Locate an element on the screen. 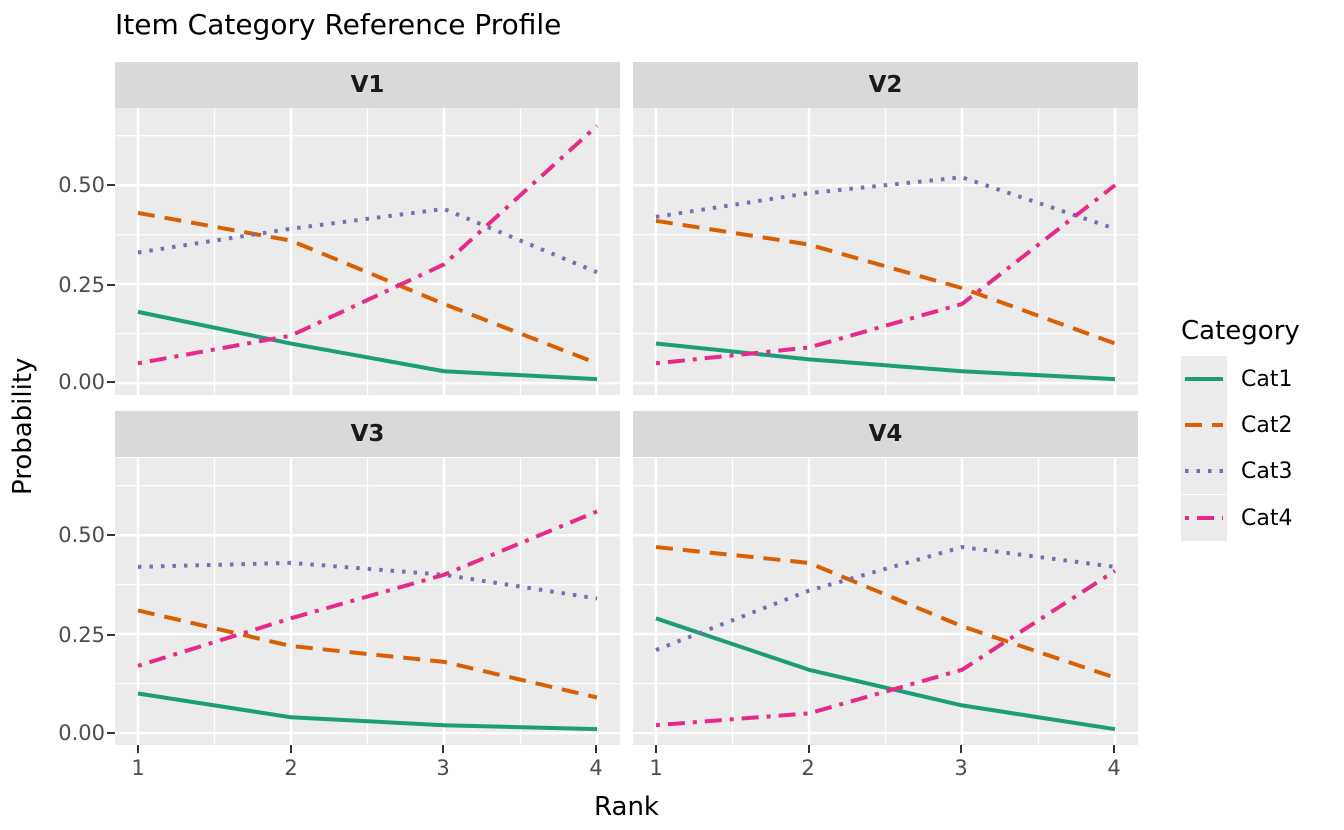  x-axis-title: Rank is located at coordinates (626, 807).